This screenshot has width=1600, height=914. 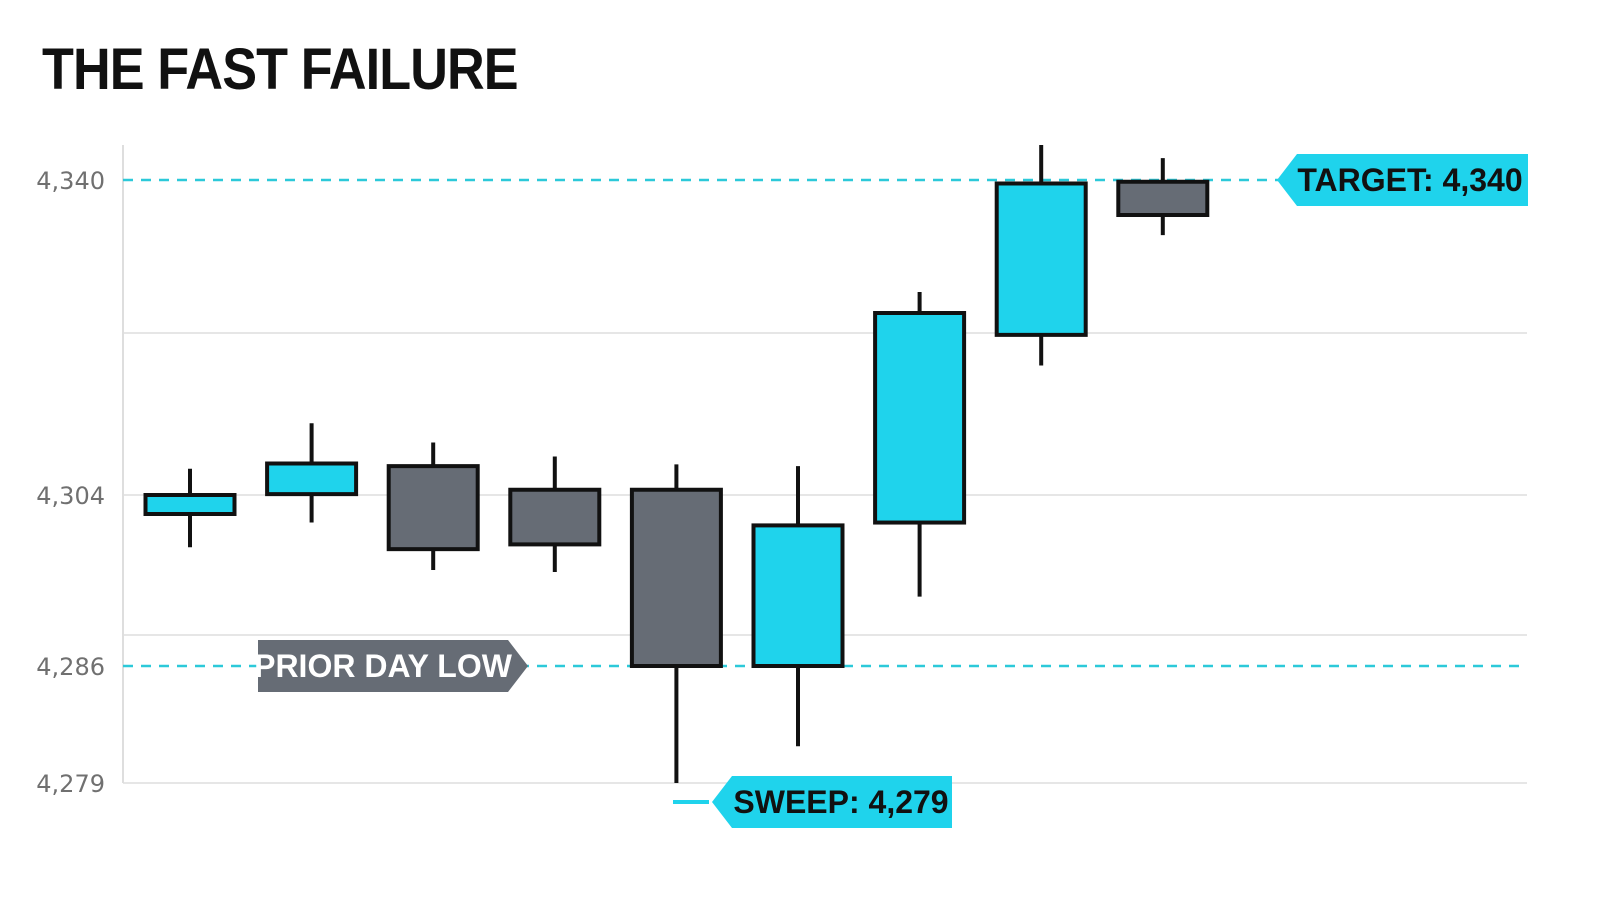 What do you see at coordinates (70, 181) in the screenshot?
I see `y-tick-label: 4,340` at bounding box center [70, 181].